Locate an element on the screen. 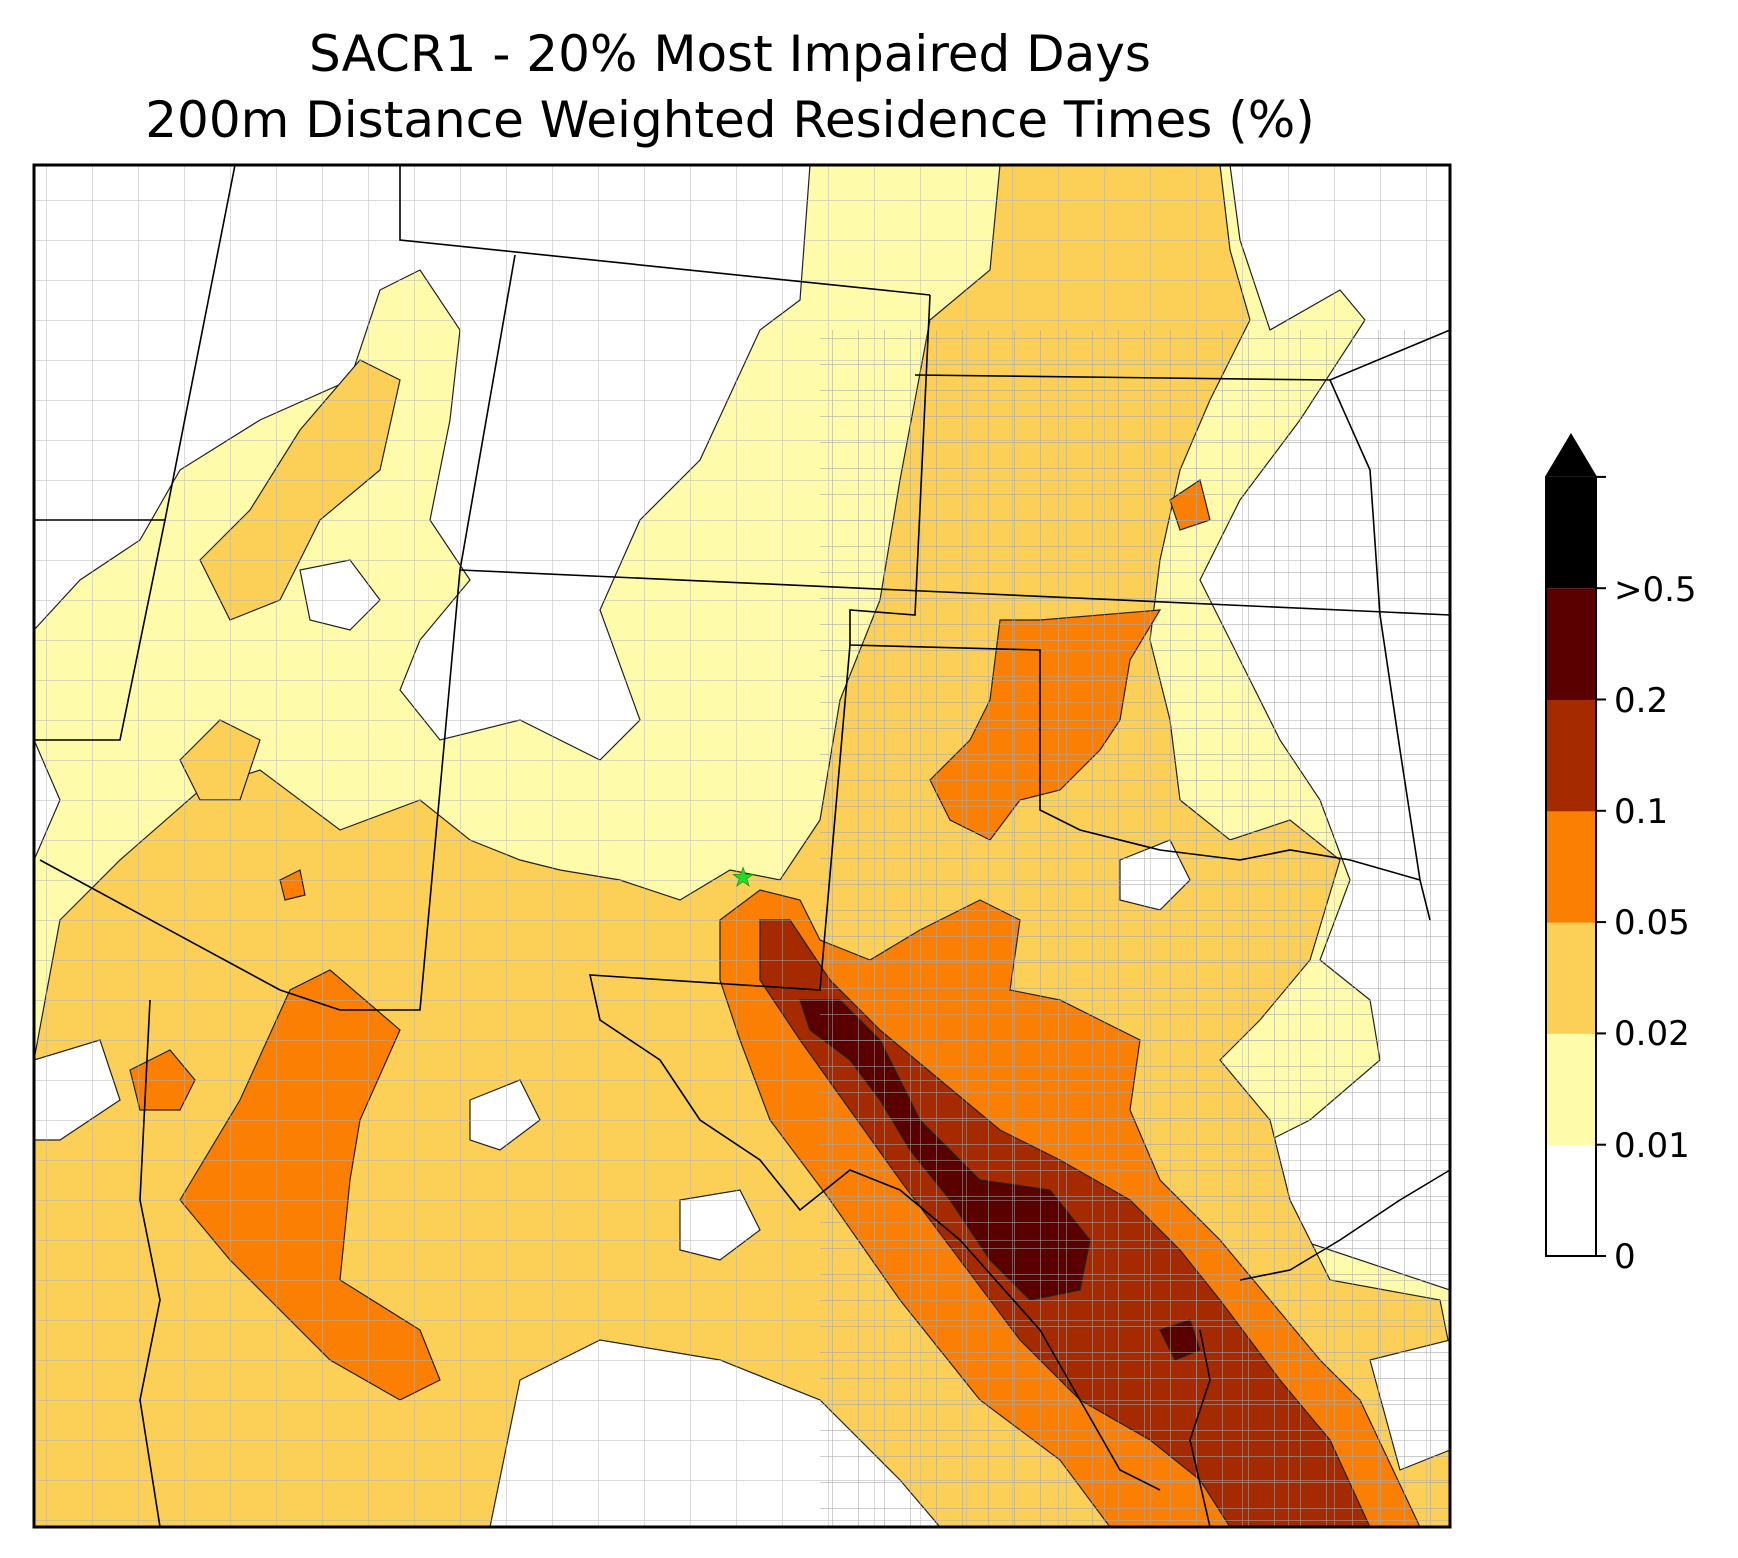 The height and width of the screenshot is (1558, 1738). colorbar is located at coordinates (1575, 844).